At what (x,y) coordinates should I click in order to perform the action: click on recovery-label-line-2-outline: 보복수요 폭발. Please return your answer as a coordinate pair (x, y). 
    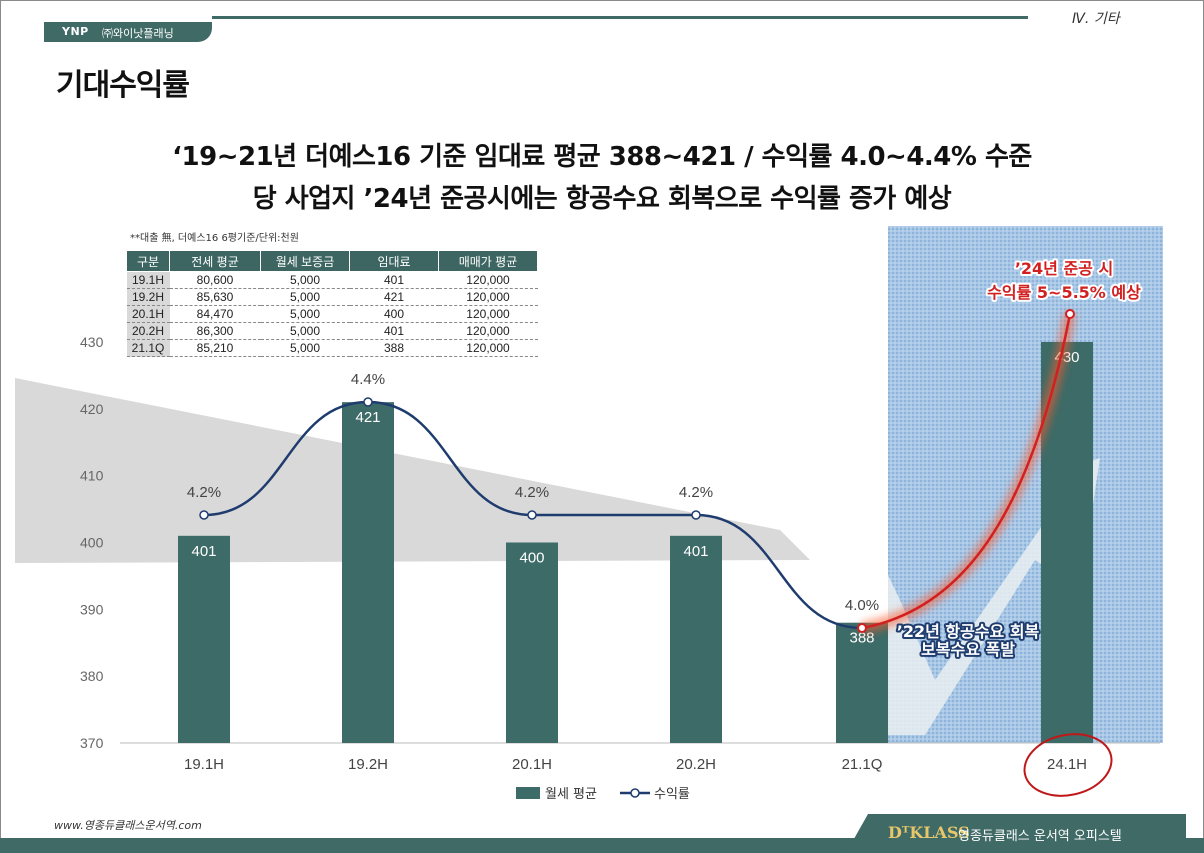
    Looking at the image, I should click on (968, 649).